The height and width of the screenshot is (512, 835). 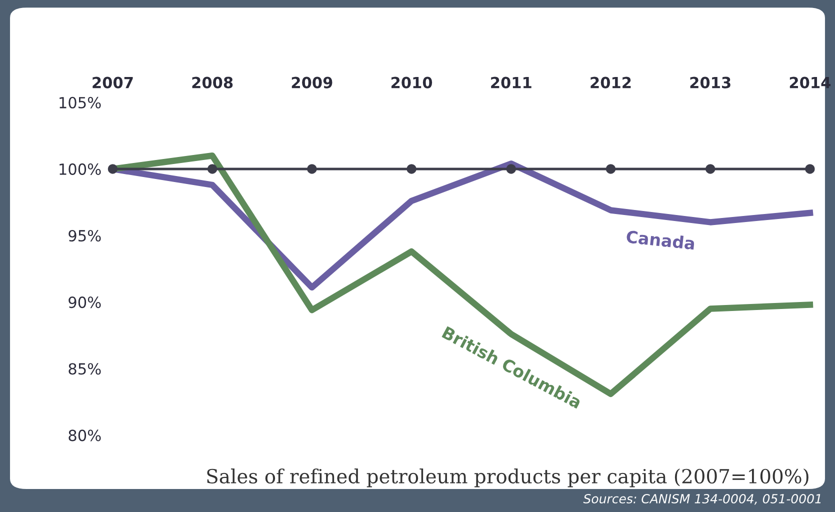 What do you see at coordinates (212, 82) in the screenshot?
I see `x-tick-label: 2008` at bounding box center [212, 82].